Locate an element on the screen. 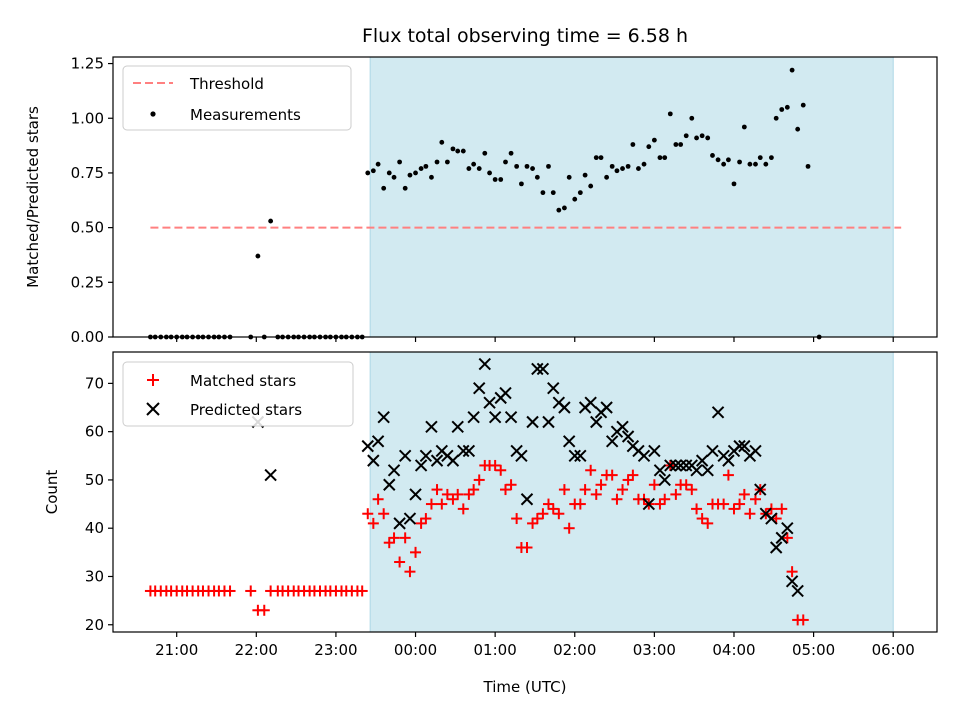 Image resolution: width=960 pixels, height=720 pixels. bottom-y-tick-label: 70 is located at coordinates (94, 383).